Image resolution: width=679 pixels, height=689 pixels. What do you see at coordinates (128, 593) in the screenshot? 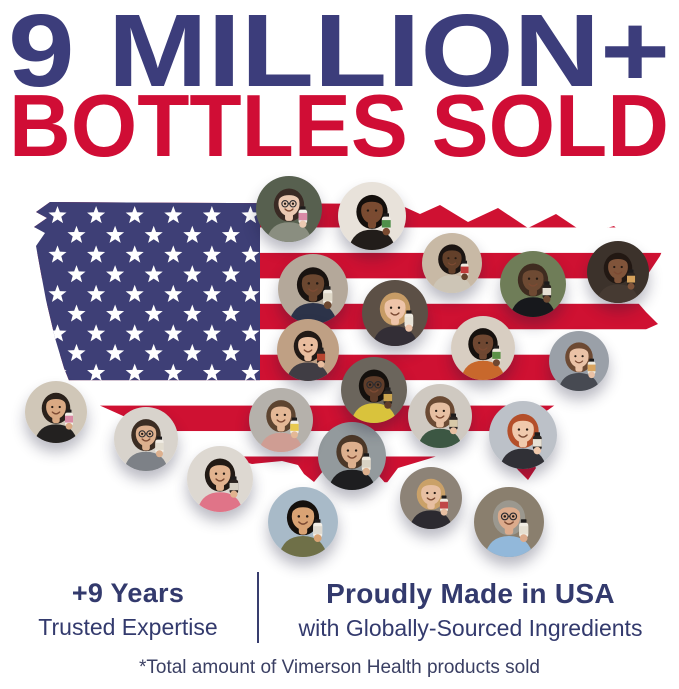
I see `stat-years-title: +9 Years` at bounding box center [128, 593].